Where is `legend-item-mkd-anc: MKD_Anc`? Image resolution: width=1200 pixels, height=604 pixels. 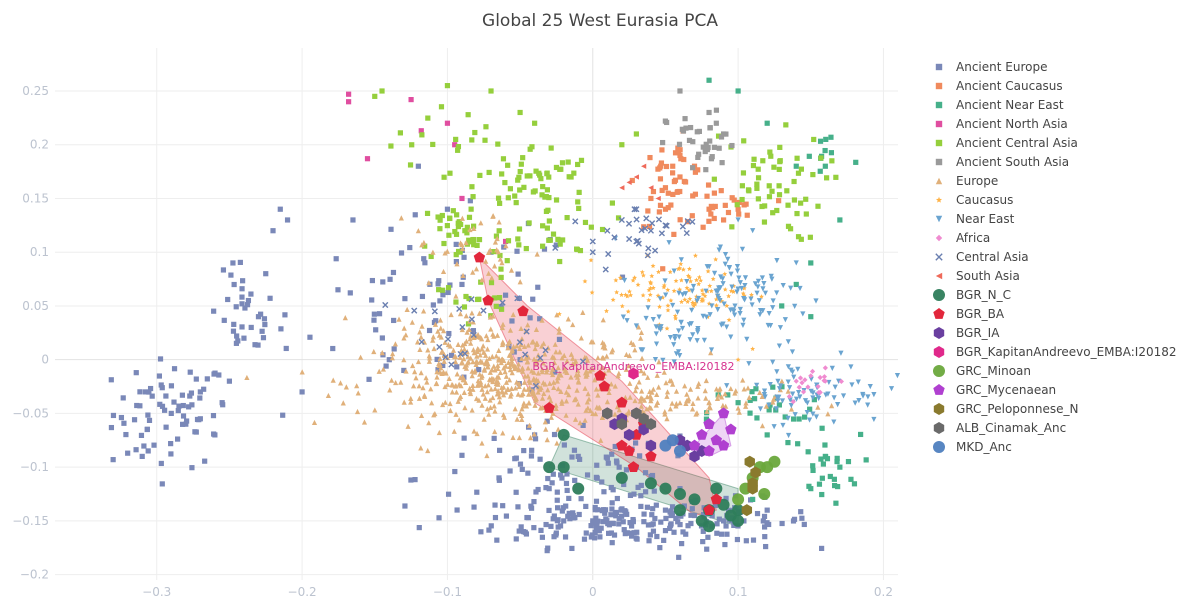 legend-item-mkd-anc: MKD_Anc is located at coordinates (972, 447).